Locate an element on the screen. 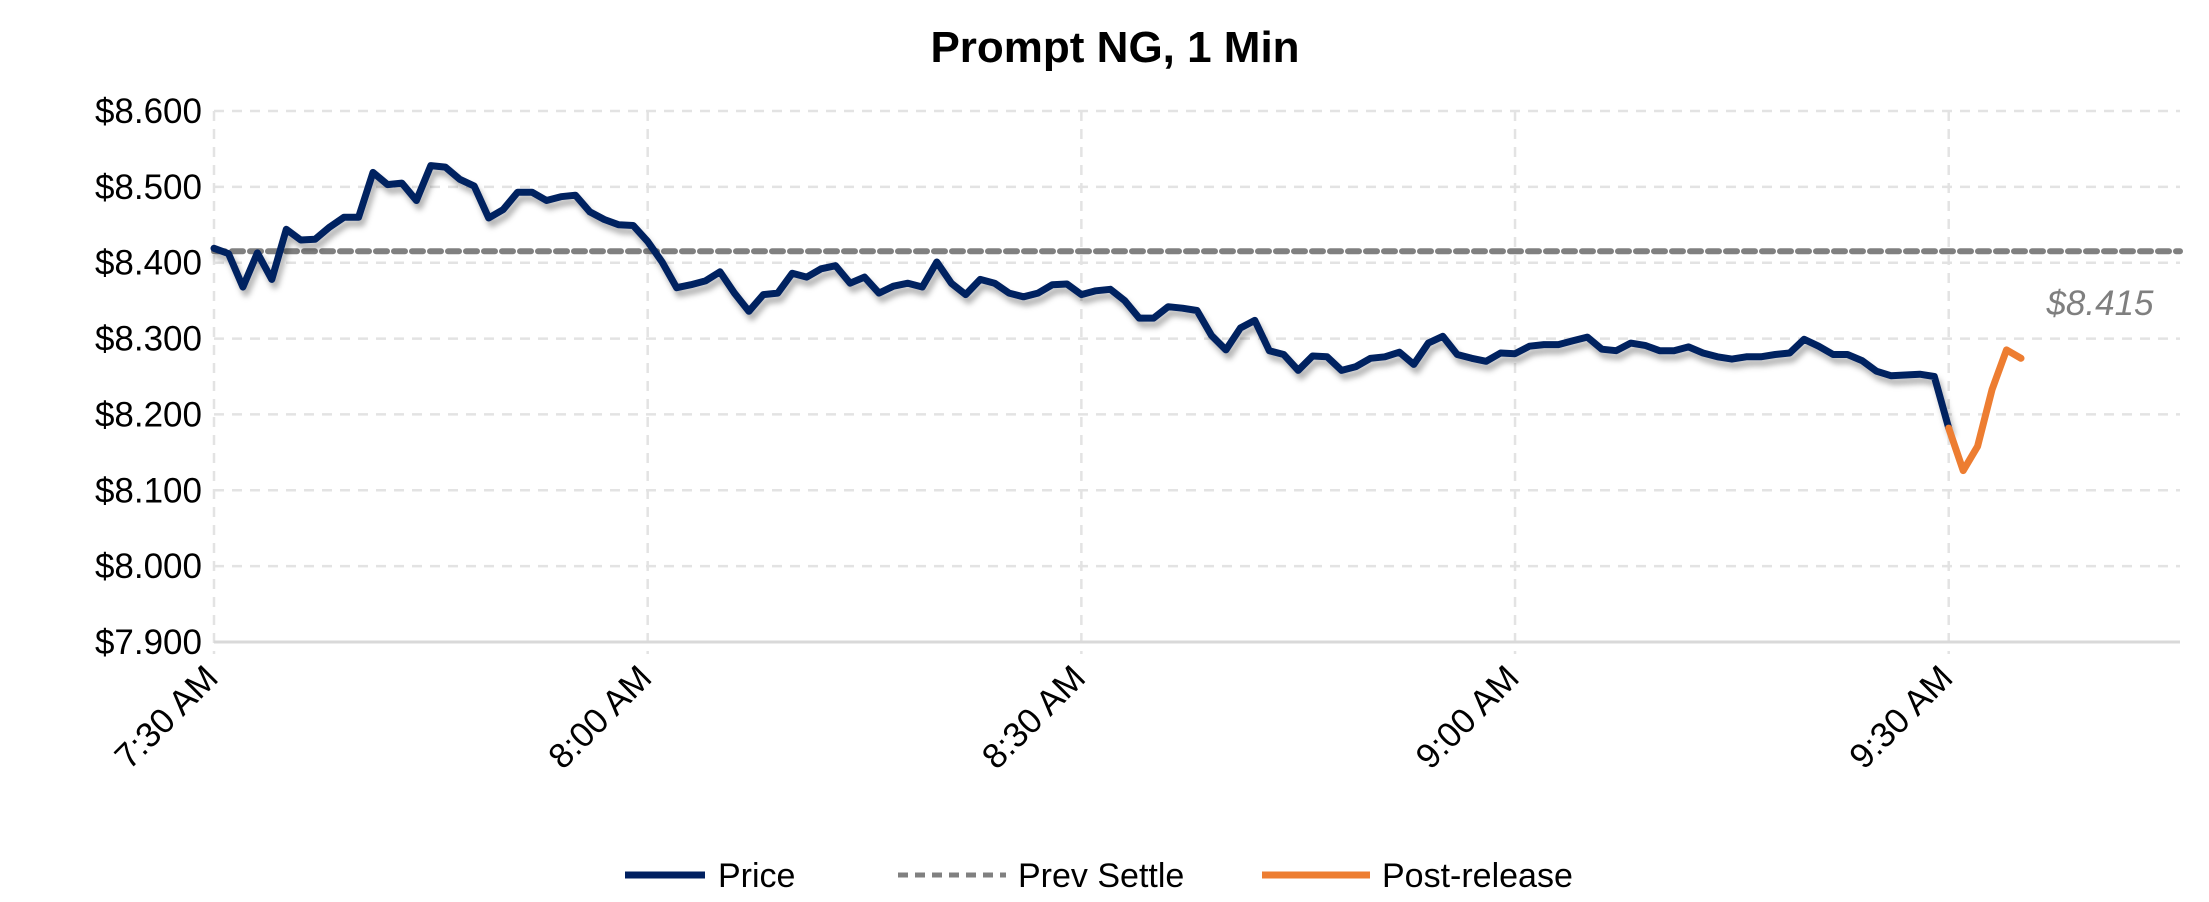  x-tick-label: 8:00 AM is located at coordinates (600, 717).